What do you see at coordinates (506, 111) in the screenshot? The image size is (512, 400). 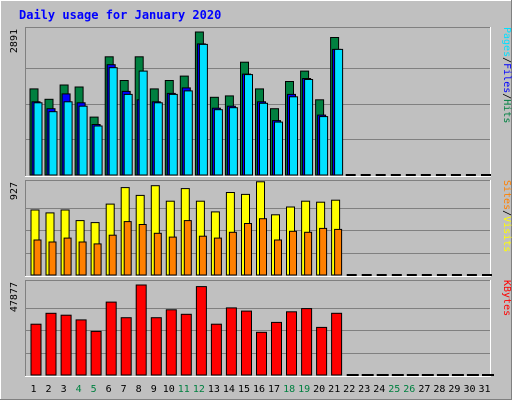 I see `legend-hits: Hits` at bounding box center [506, 111].